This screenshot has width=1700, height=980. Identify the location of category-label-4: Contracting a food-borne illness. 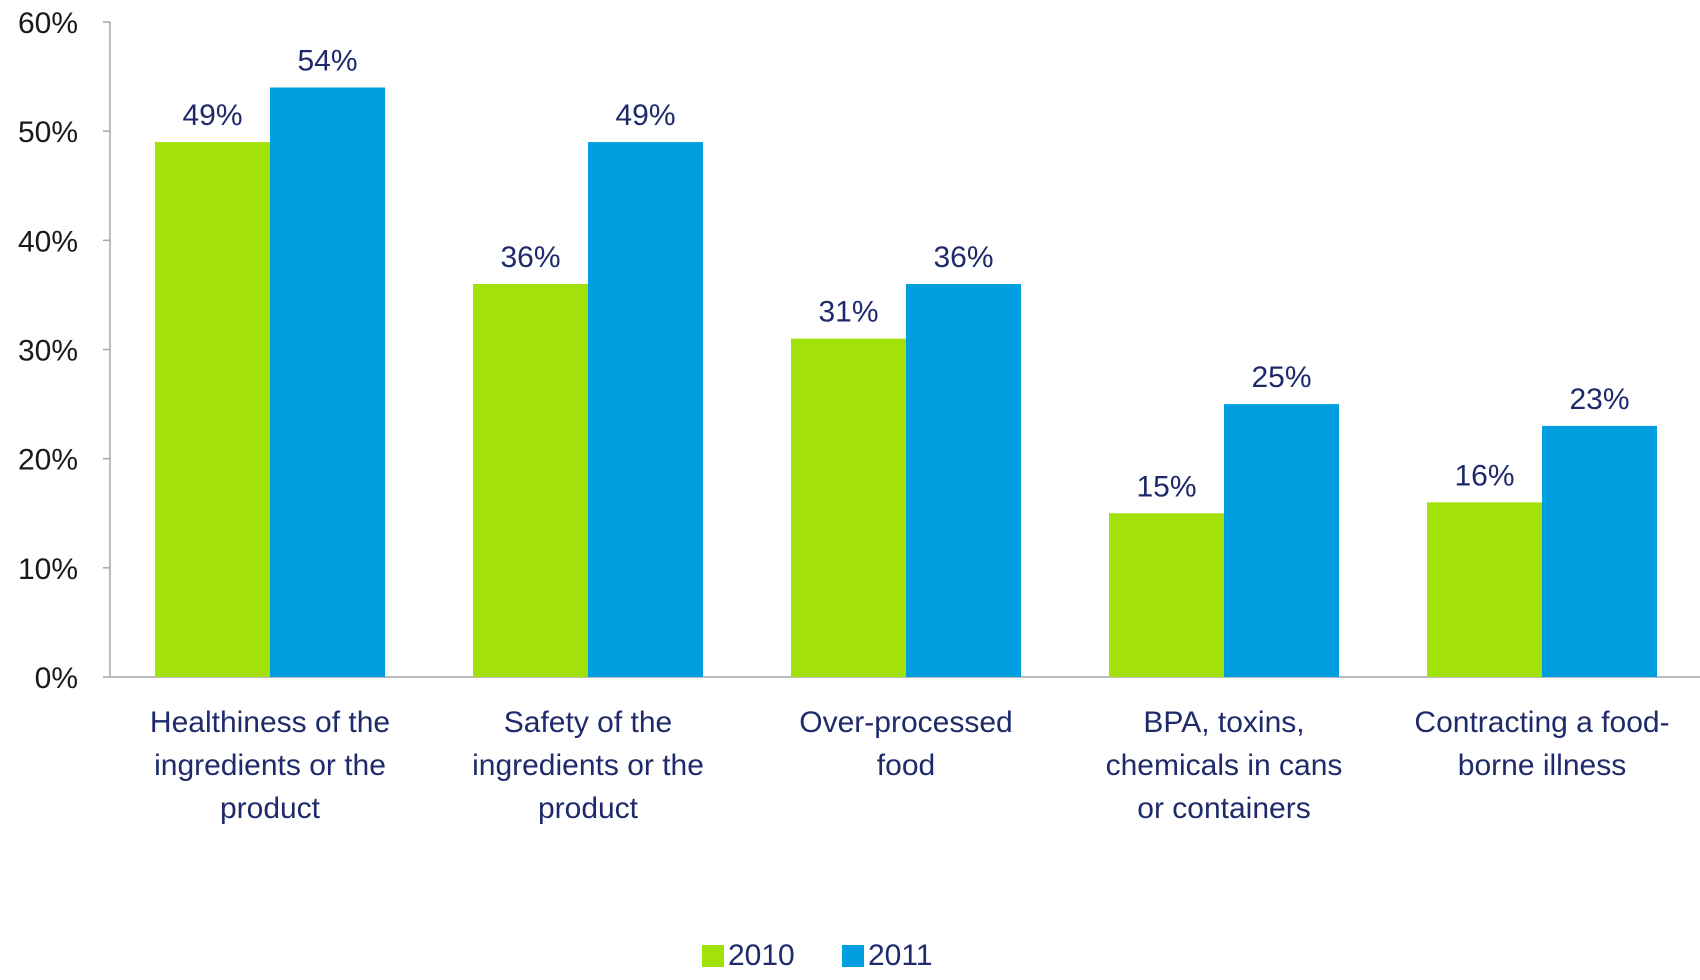
(1541, 744).